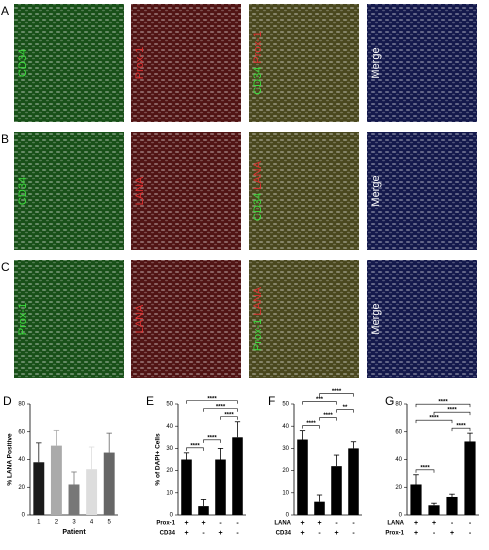 This screenshot has height=550, width=489. What do you see at coordinates (165, 524) in the screenshot?
I see `row-name: Prox-1` at bounding box center [165, 524].